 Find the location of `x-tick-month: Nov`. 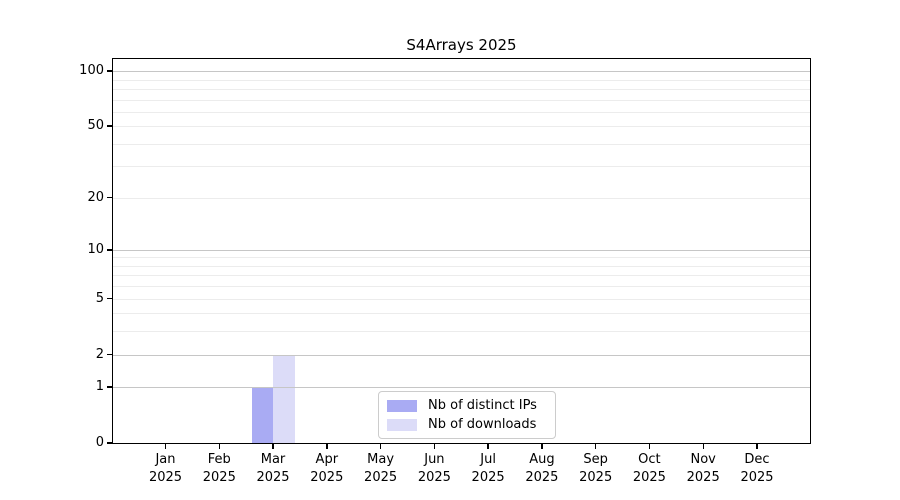

x-tick-month: Nov is located at coordinates (703, 459).